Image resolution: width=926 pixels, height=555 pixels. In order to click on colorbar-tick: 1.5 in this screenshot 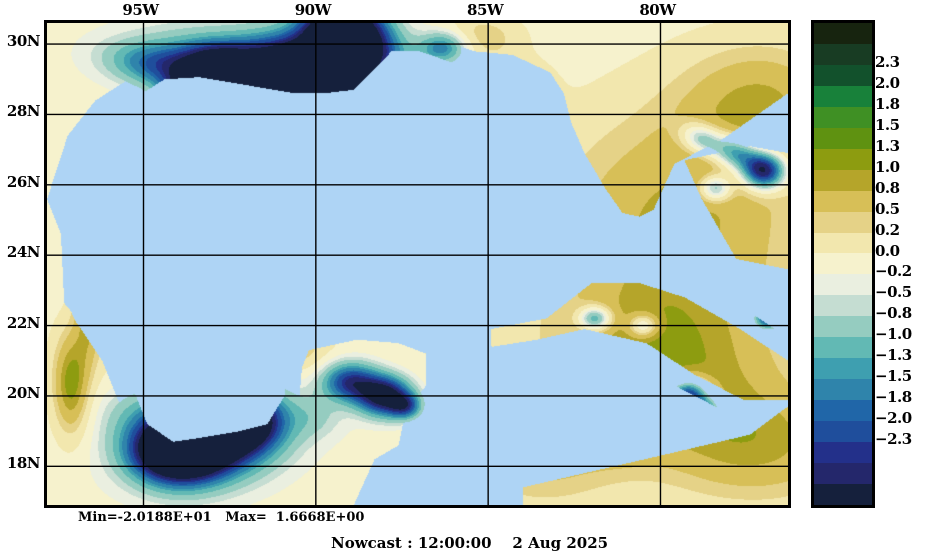, I will do `click(887, 124)`.